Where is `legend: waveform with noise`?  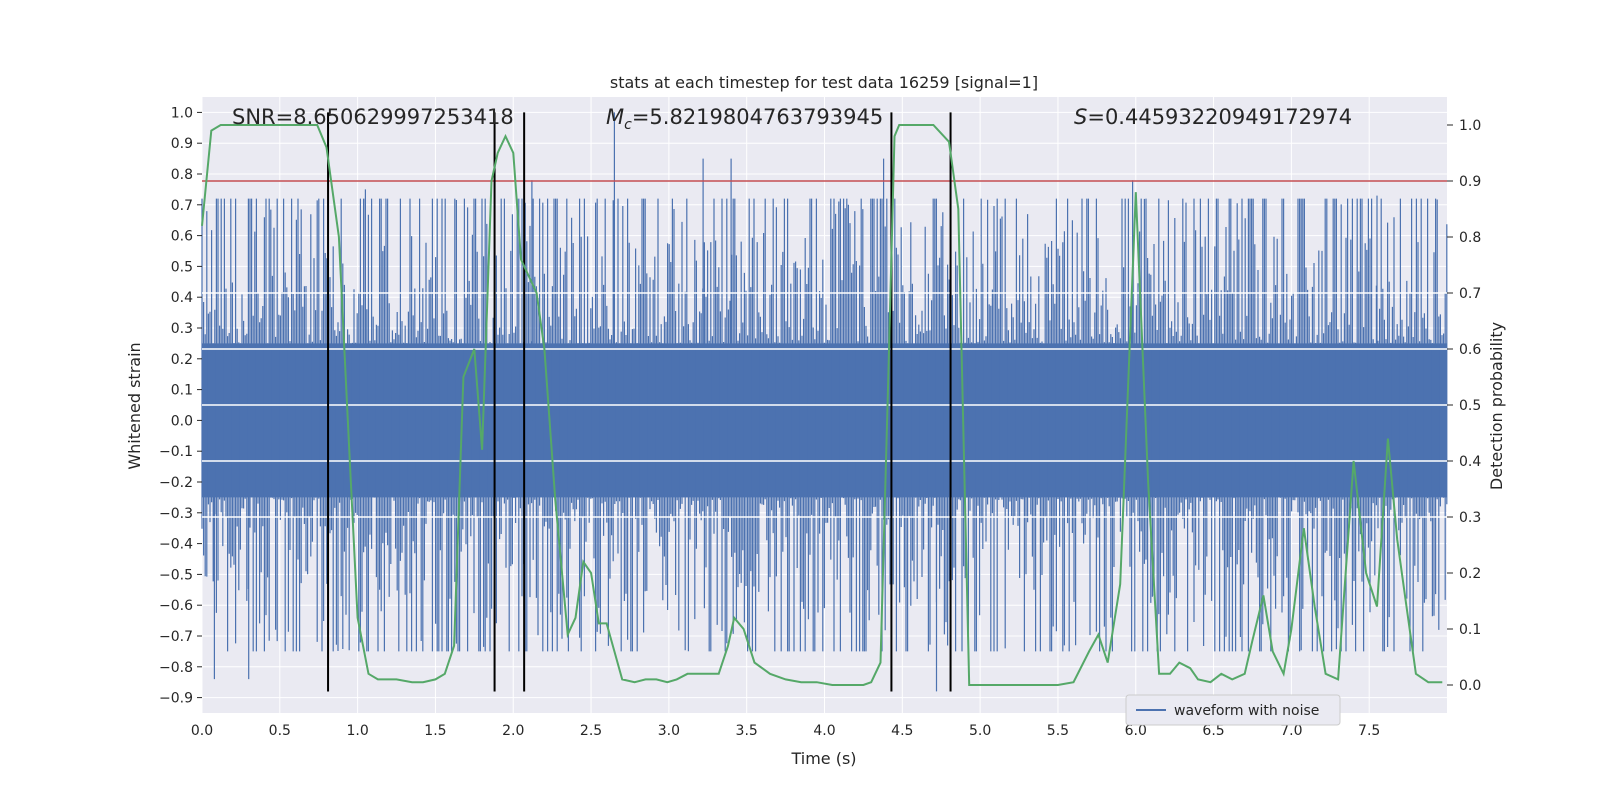 legend: waveform with noise is located at coordinates (1233, 710).